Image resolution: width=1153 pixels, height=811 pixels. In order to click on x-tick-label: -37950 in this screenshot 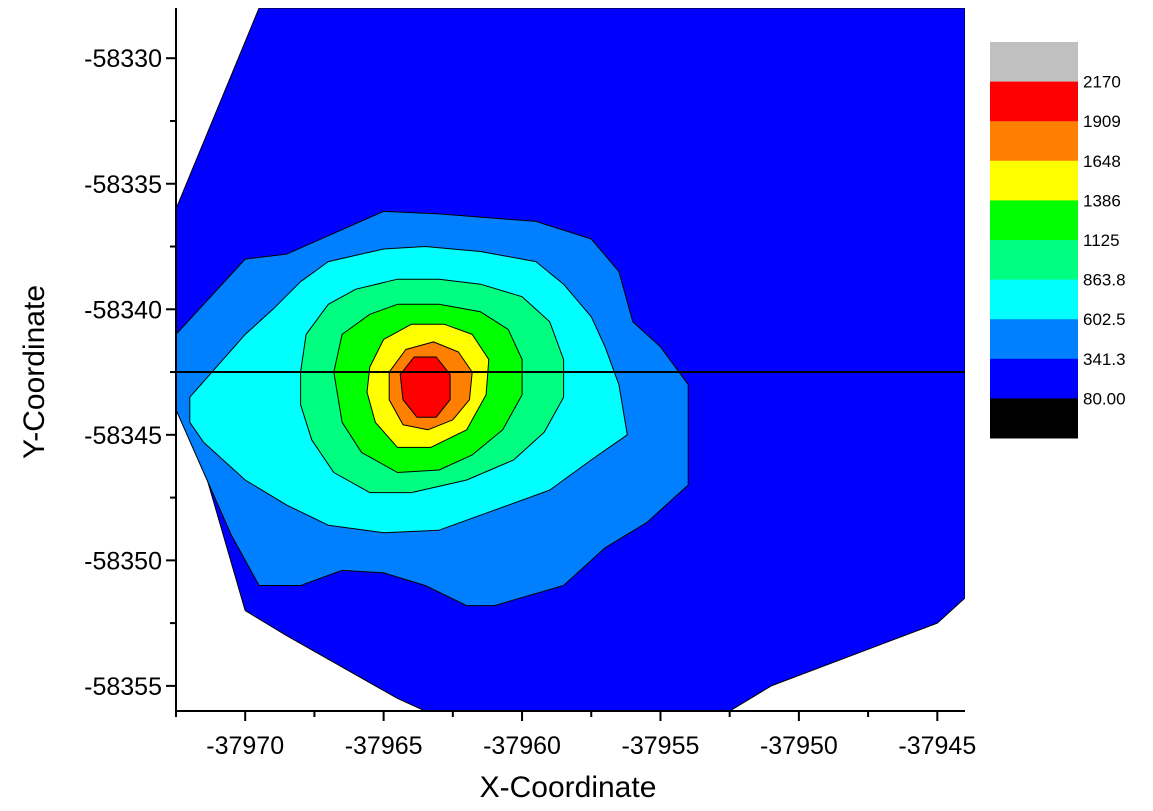, I will do `click(799, 746)`.